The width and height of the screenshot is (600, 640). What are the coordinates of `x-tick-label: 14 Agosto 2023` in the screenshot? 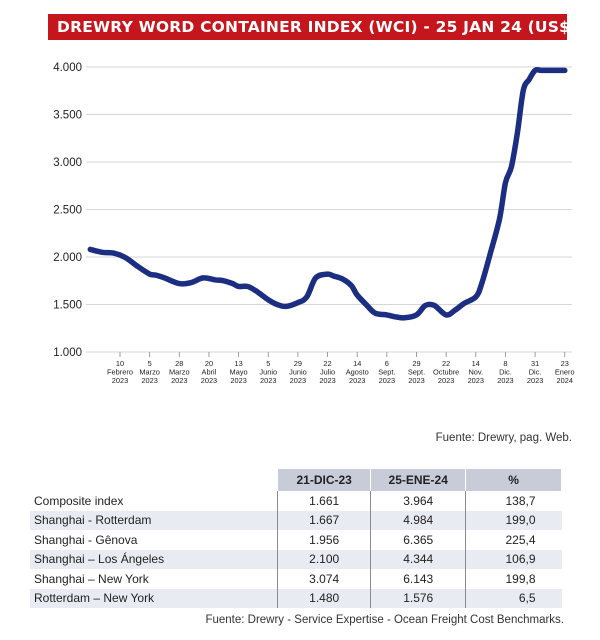 It's located at (357, 372).